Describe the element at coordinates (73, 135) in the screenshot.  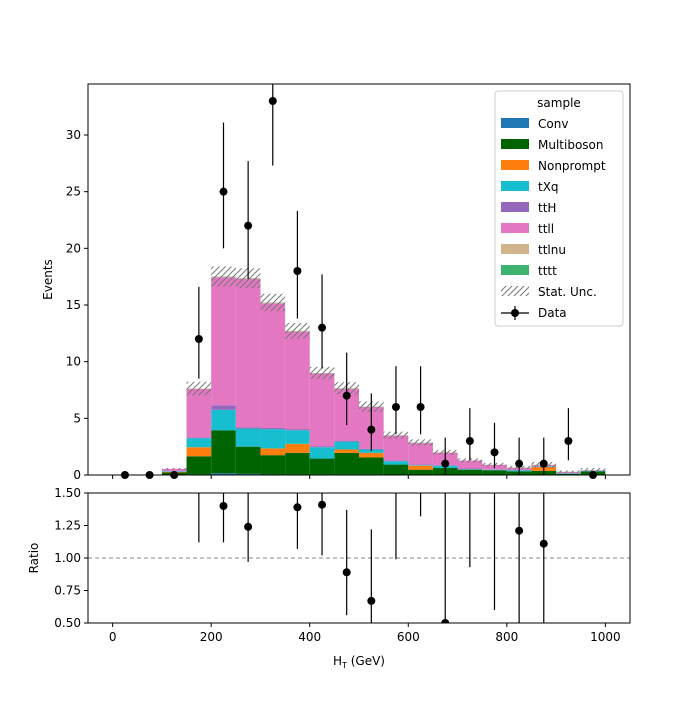
I see `y-tick-label: 30` at that location.